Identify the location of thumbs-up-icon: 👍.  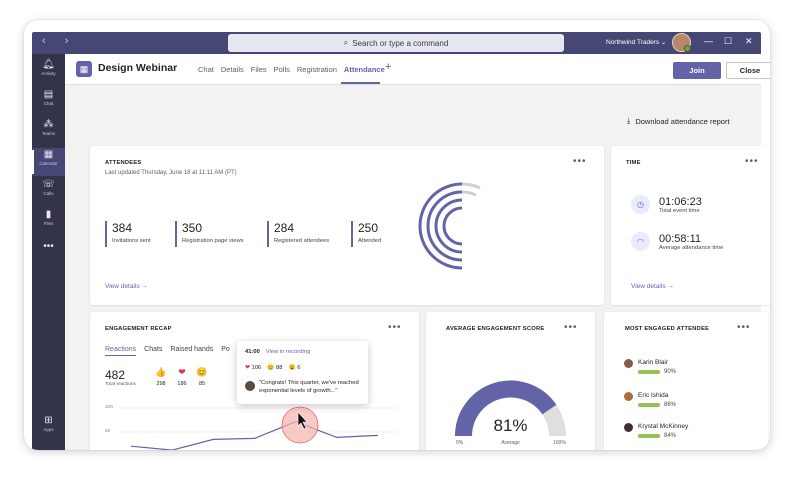
(161, 372).